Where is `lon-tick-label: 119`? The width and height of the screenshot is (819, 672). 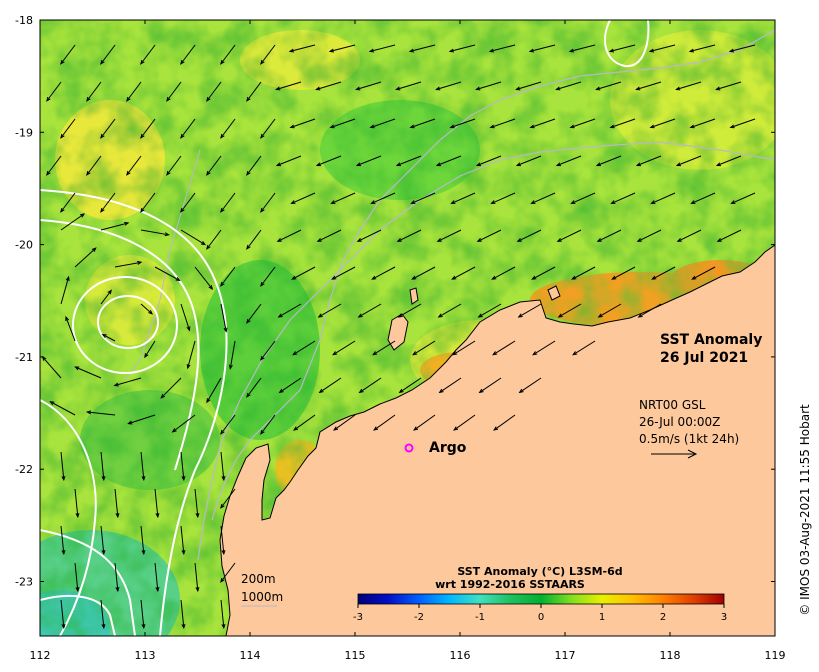 lon-tick-label: 119 is located at coordinates (775, 655).